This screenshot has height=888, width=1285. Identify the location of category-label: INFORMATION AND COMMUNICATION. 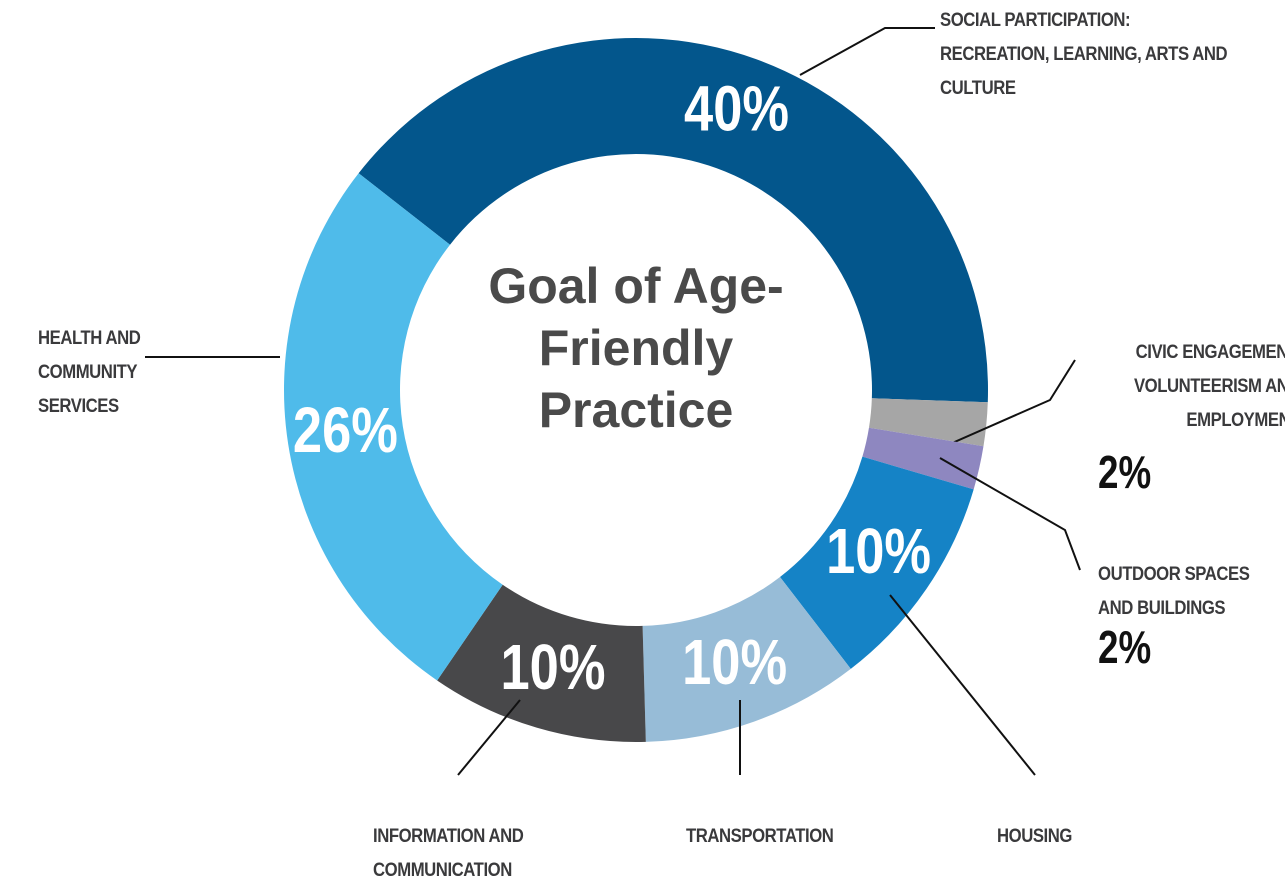
(448, 853).